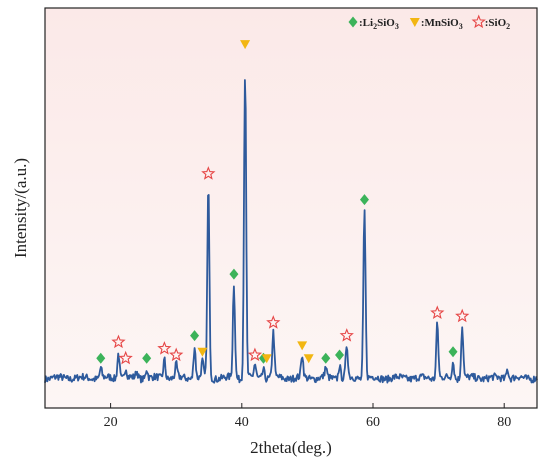 The width and height of the screenshot is (550, 471). I want to click on x-tick-label: 80, so click(504, 422).